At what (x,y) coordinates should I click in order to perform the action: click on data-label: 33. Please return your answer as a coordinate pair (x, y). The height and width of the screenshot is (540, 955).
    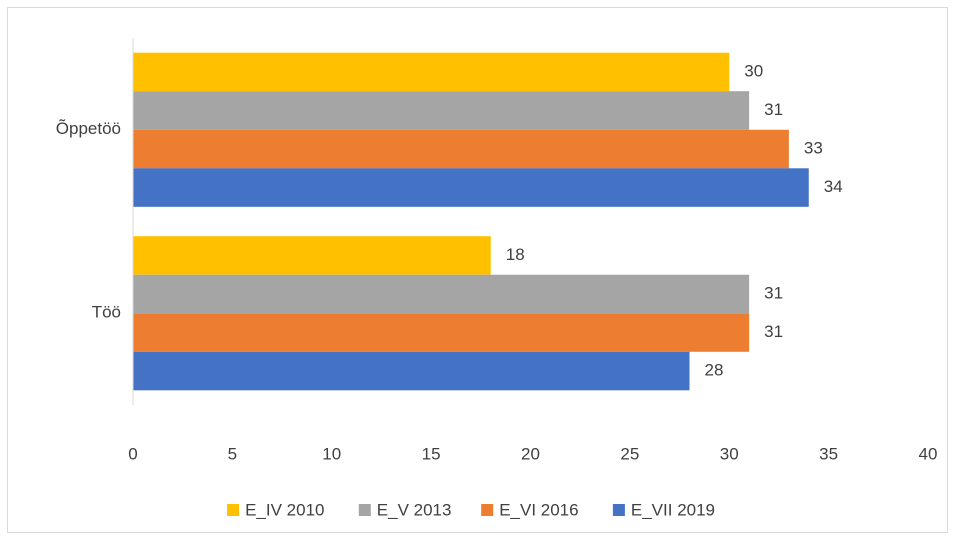
    Looking at the image, I should click on (813, 148).